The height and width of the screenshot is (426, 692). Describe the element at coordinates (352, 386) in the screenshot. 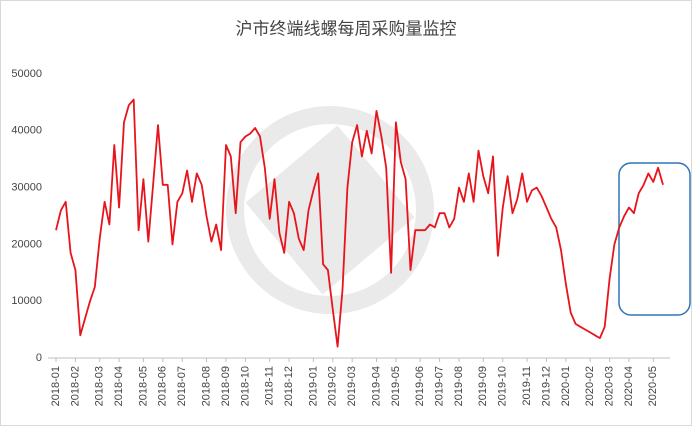

I see `x-tick-label: 2019-03` at that location.